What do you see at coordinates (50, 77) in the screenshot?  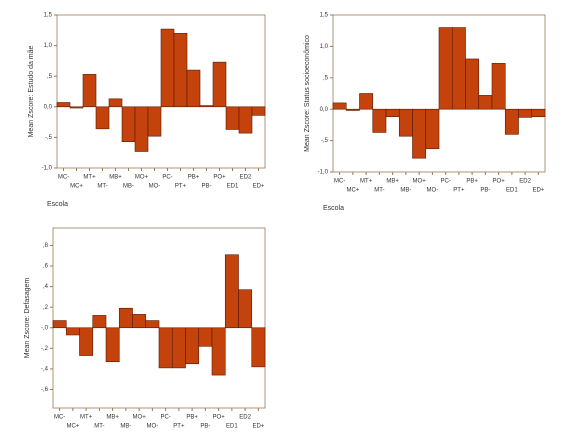 I see `y-tick-label: ,5` at bounding box center [50, 77].